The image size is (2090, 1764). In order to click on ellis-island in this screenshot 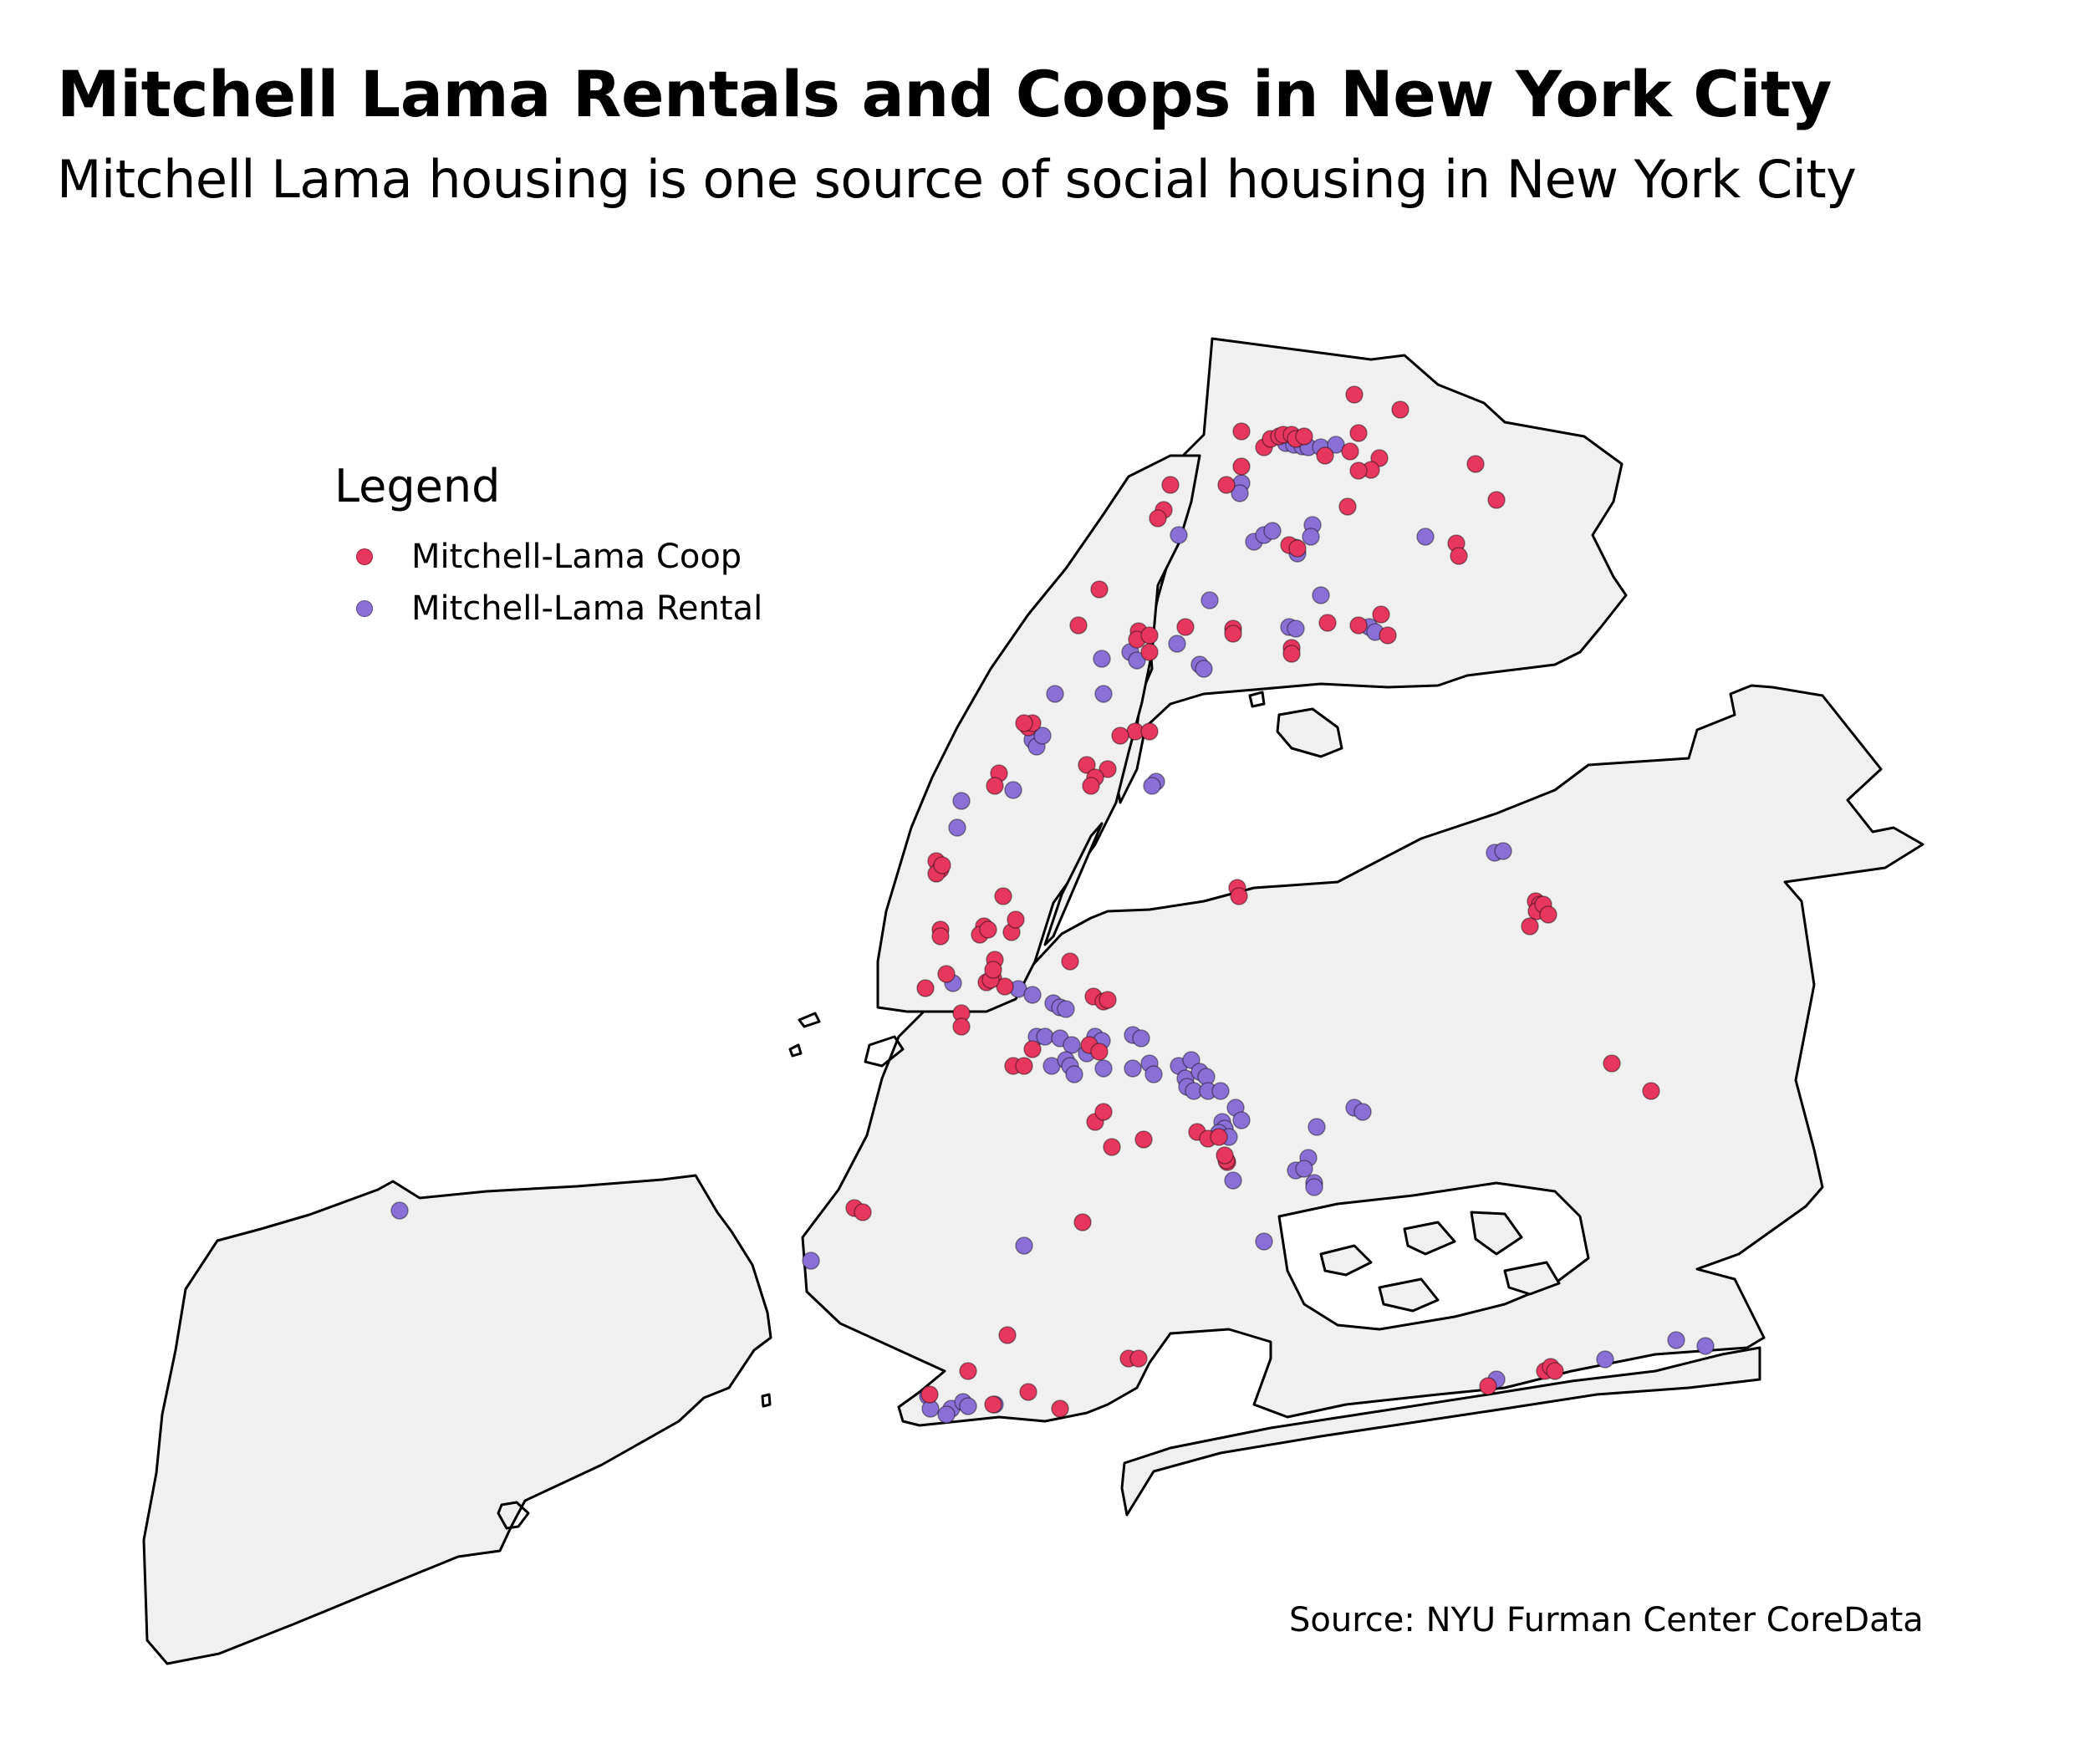, I will do `click(795, 1050)`.